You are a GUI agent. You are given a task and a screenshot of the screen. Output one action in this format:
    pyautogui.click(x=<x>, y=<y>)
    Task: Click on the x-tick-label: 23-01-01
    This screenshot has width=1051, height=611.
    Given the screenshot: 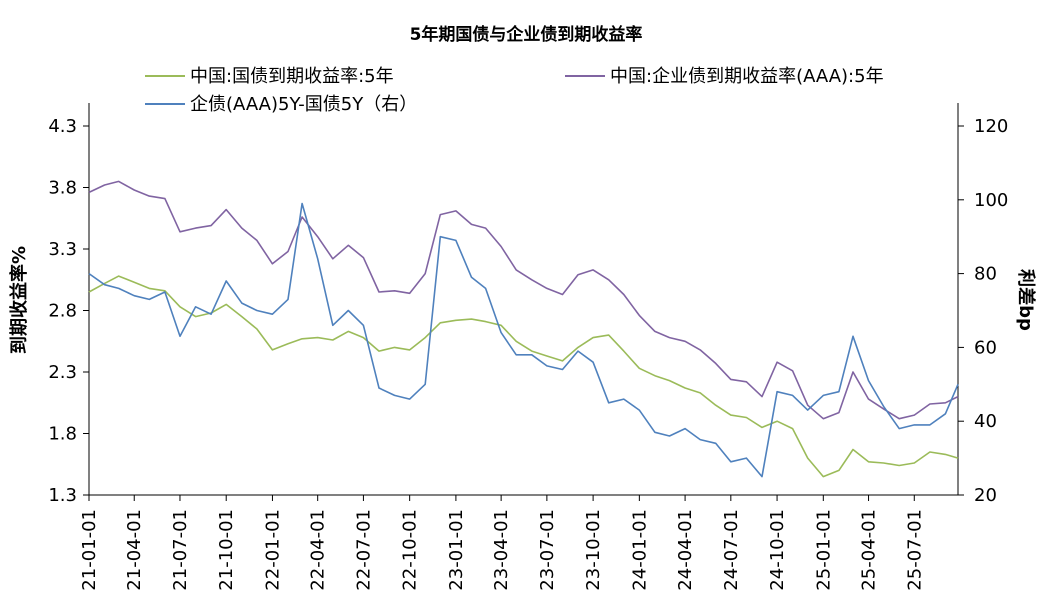 What is the action you would take?
    pyautogui.click(x=456, y=550)
    